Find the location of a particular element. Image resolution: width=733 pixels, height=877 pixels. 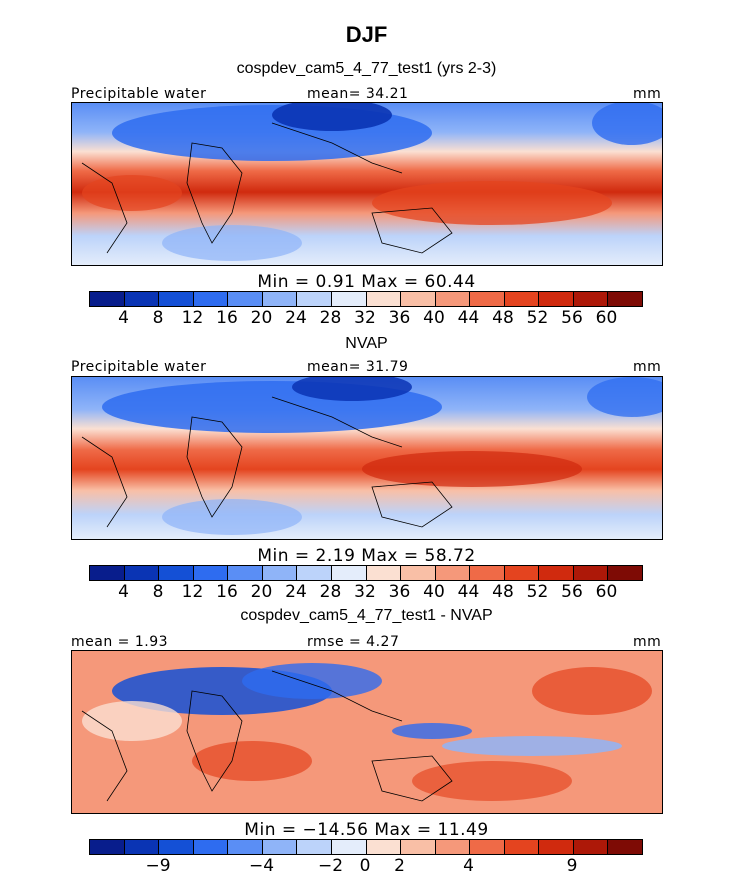

colorbar-tick-label: 56 is located at coordinates (572, 318).